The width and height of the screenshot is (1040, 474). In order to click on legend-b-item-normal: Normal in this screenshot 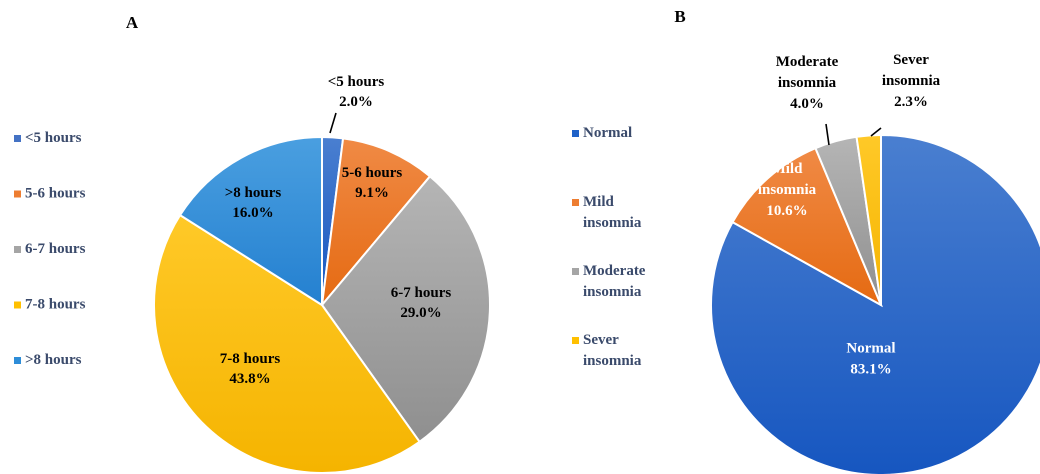, I will do `click(602, 133)`.